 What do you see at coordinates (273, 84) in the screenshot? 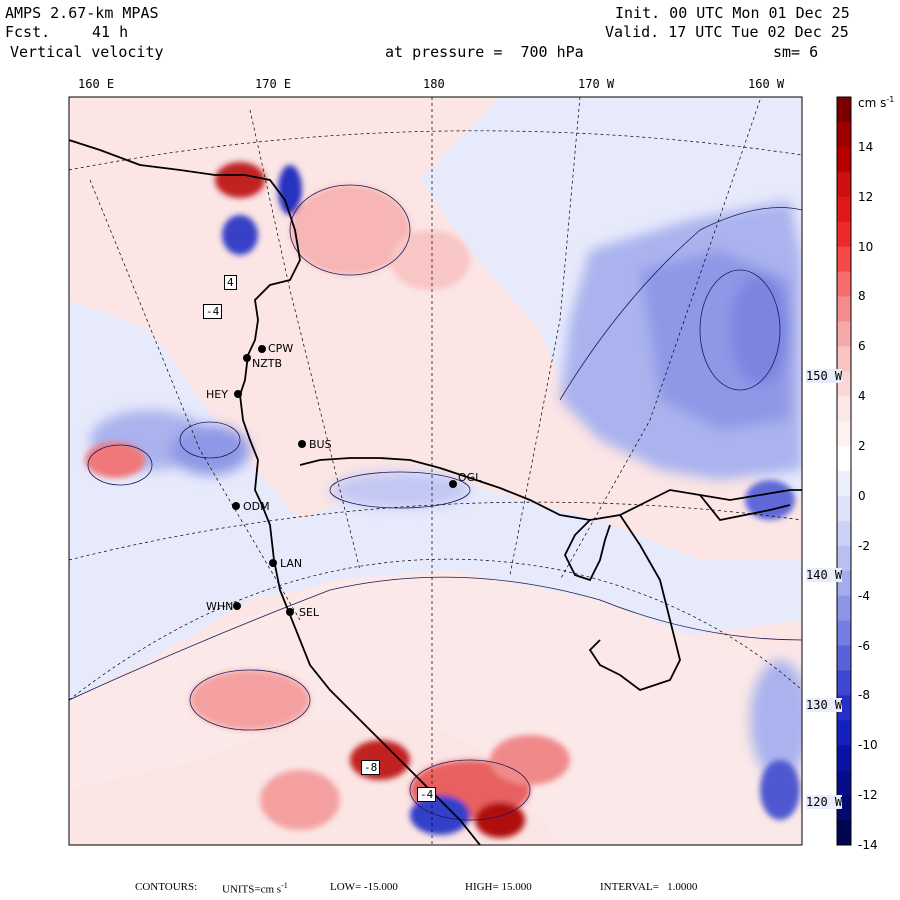
I see `lon-label-170e: 170 E` at bounding box center [273, 84].